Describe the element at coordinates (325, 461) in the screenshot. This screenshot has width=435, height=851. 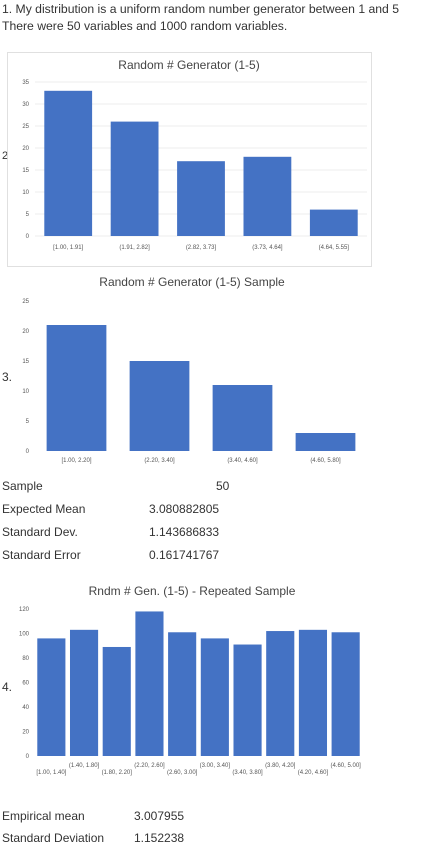
I see `x-tick-label: (4.60, 5.80]` at that location.